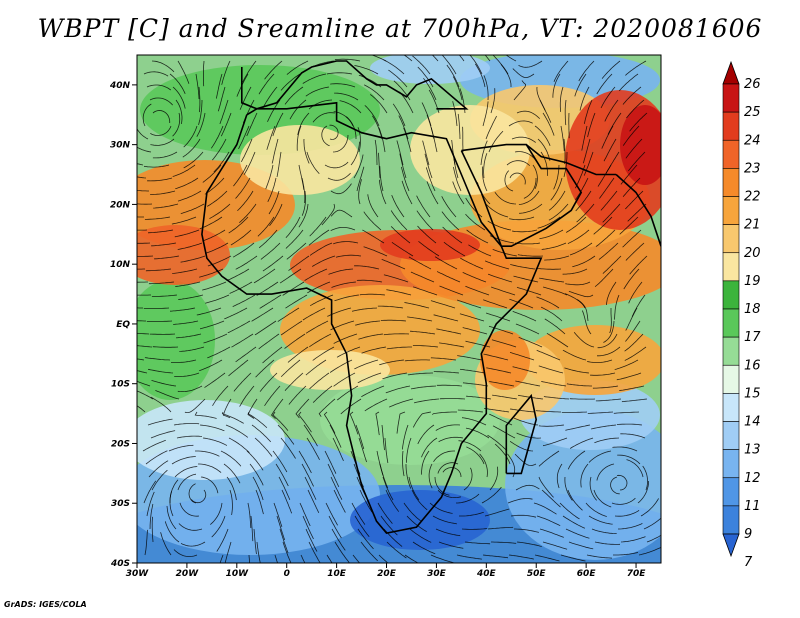 This screenshot has width=800, height=618. Describe the element at coordinates (337, 574) in the screenshot. I see `lon-tick-label: 10E` at that location.